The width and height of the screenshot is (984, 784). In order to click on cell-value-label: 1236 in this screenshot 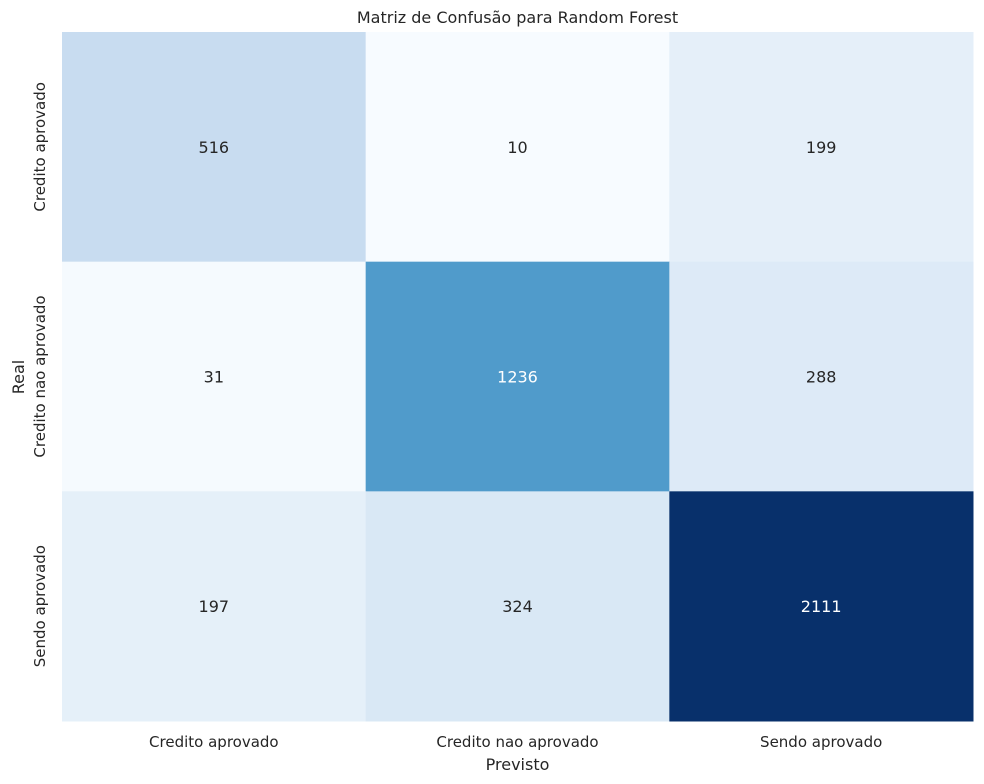, I will do `click(517, 377)`.